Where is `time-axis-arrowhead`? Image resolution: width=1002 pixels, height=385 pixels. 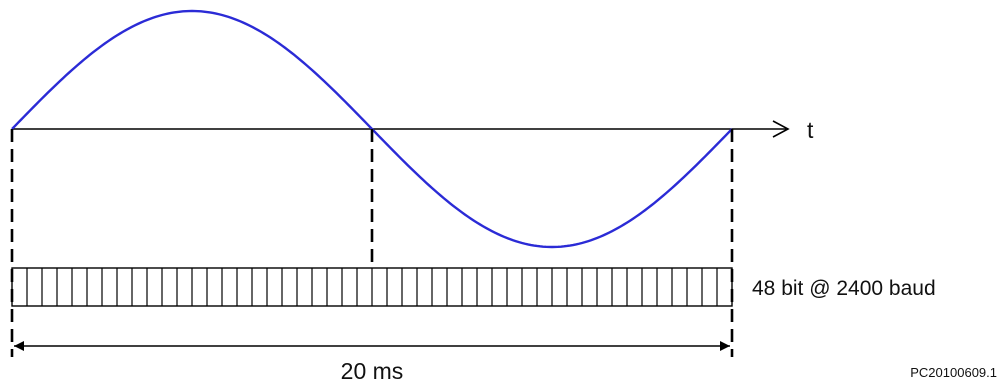
time-axis-arrowhead is located at coordinates (781, 129).